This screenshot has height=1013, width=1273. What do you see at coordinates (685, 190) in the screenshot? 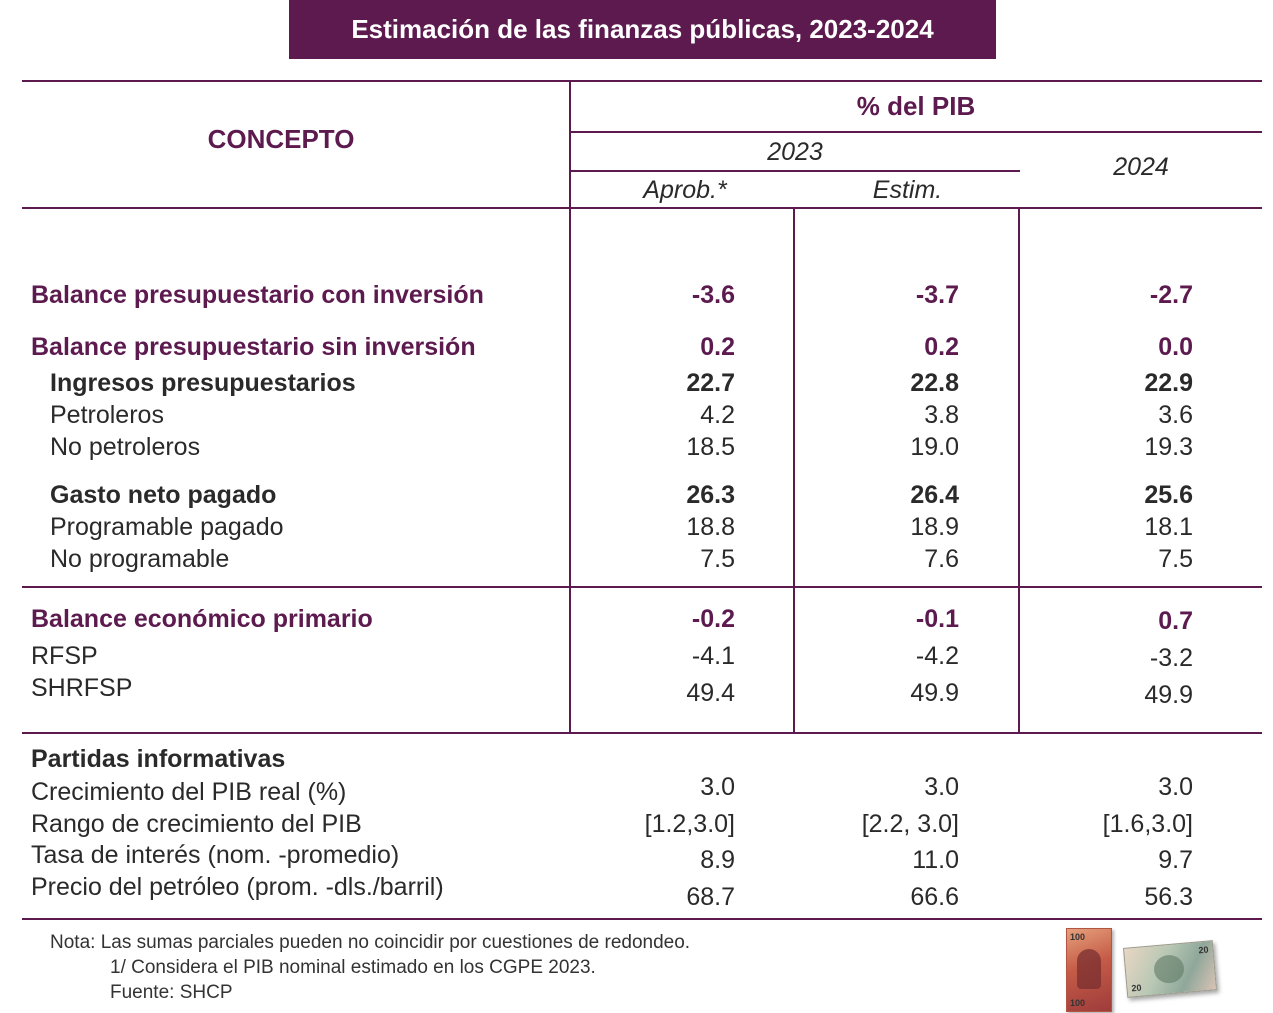
I see `aprob-header: Aprob.*` at bounding box center [685, 190].